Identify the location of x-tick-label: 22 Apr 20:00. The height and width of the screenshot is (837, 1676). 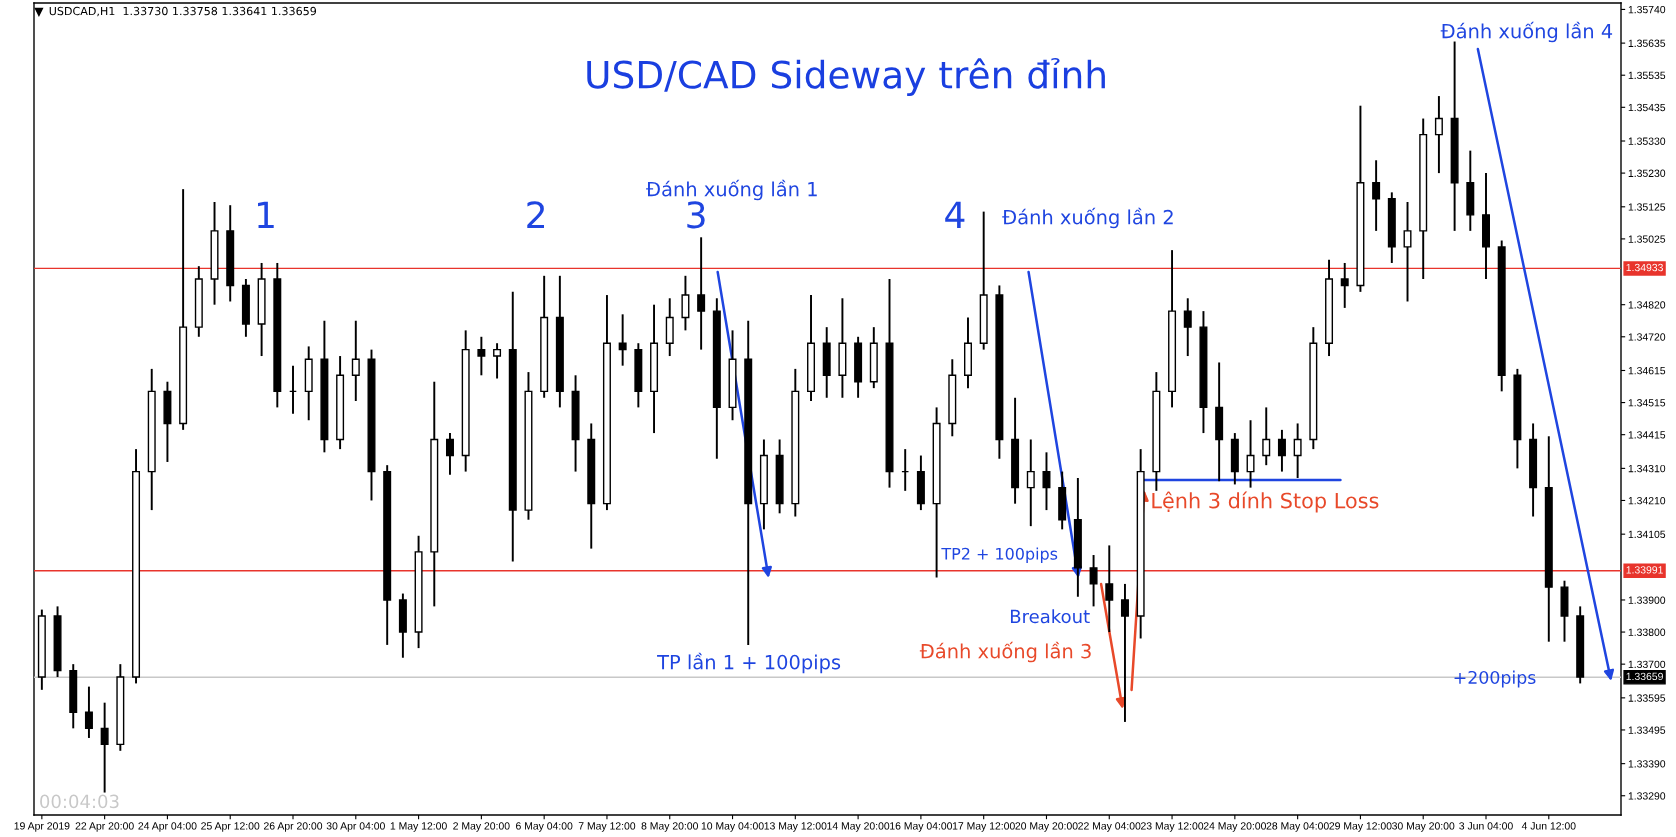
(104, 827).